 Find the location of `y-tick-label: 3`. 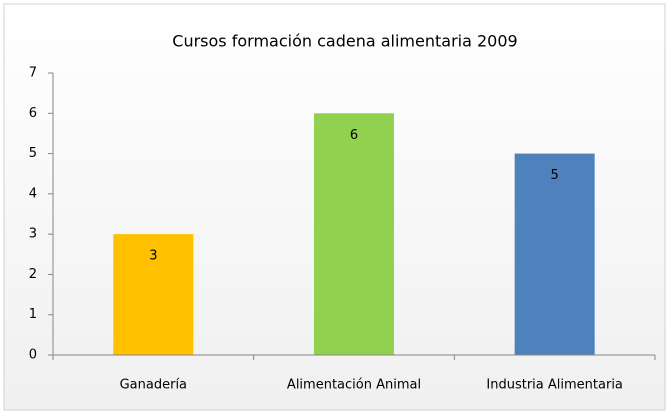

y-tick-label: 3 is located at coordinates (33, 234).